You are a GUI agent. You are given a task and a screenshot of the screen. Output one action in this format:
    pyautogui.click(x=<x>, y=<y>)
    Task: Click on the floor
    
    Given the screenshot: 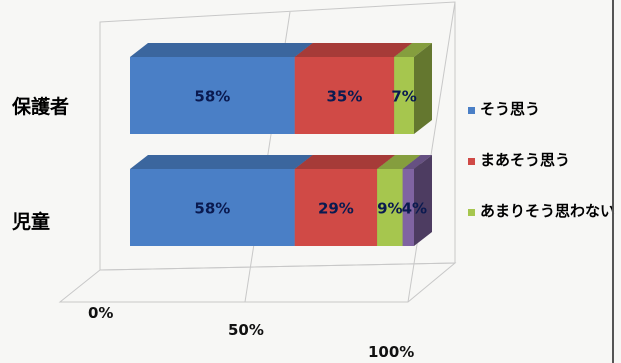 What is the action you would take?
    pyautogui.click(x=257, y=282)
    